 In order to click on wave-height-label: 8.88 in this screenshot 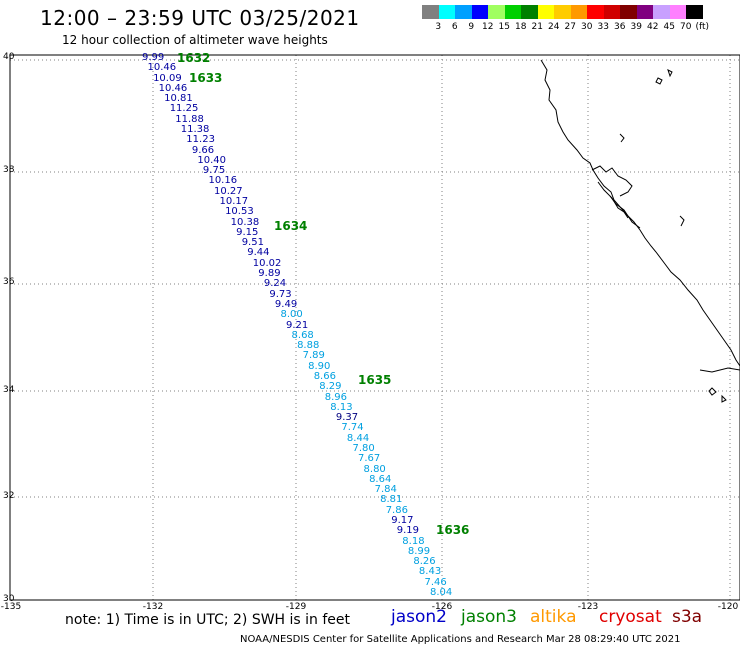, I will do `click(308, 346)`.